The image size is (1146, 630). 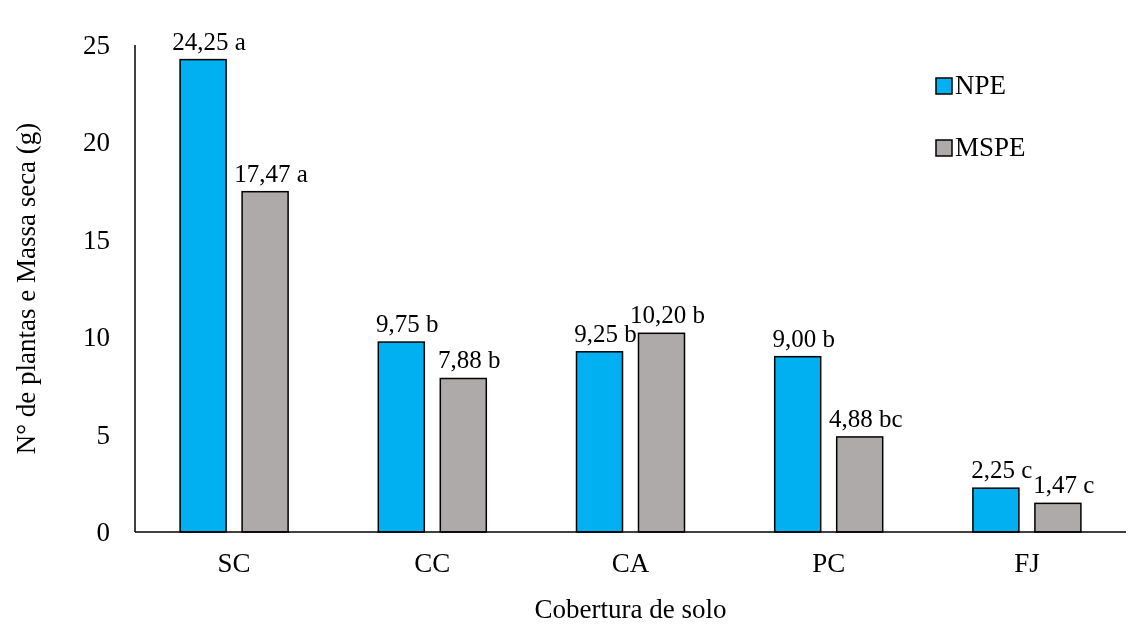 What do you see at coordinates (1002, 470) in the screenshot?
I see `data-label: 2,25 c` at bounding box center [1002, 470].